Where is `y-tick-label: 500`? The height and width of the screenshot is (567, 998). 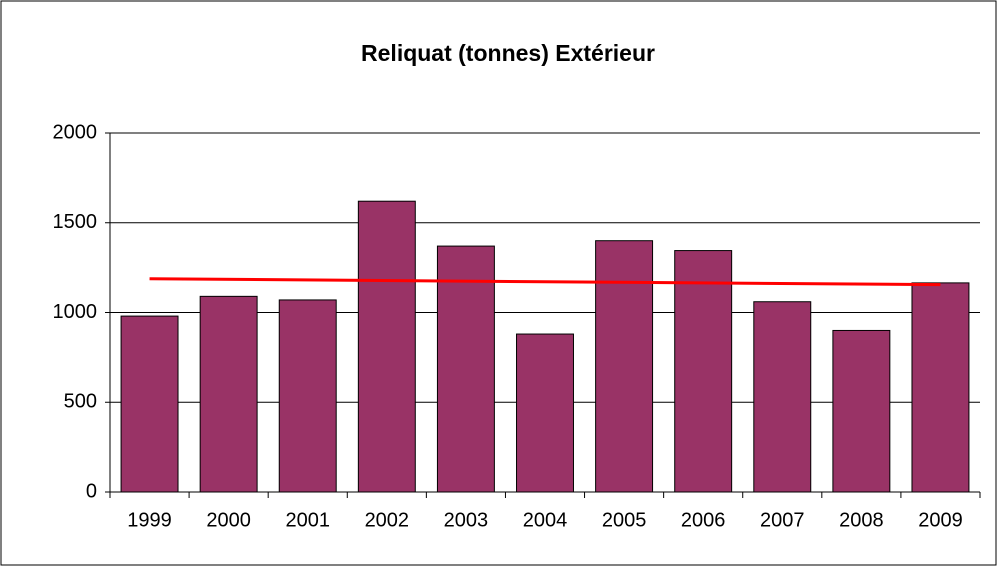 y-tick-label: 500 is located at coordinates (80, 402).